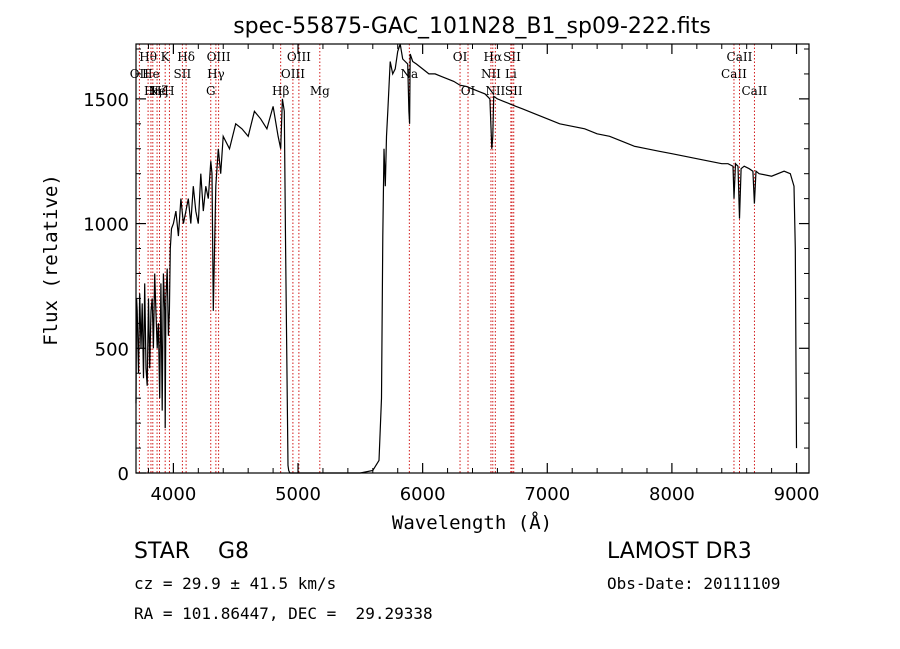 Image resolution: width=900 pixels, height=649 pixels. I want to click on line-label-13: Hβ, so click(280, 91).